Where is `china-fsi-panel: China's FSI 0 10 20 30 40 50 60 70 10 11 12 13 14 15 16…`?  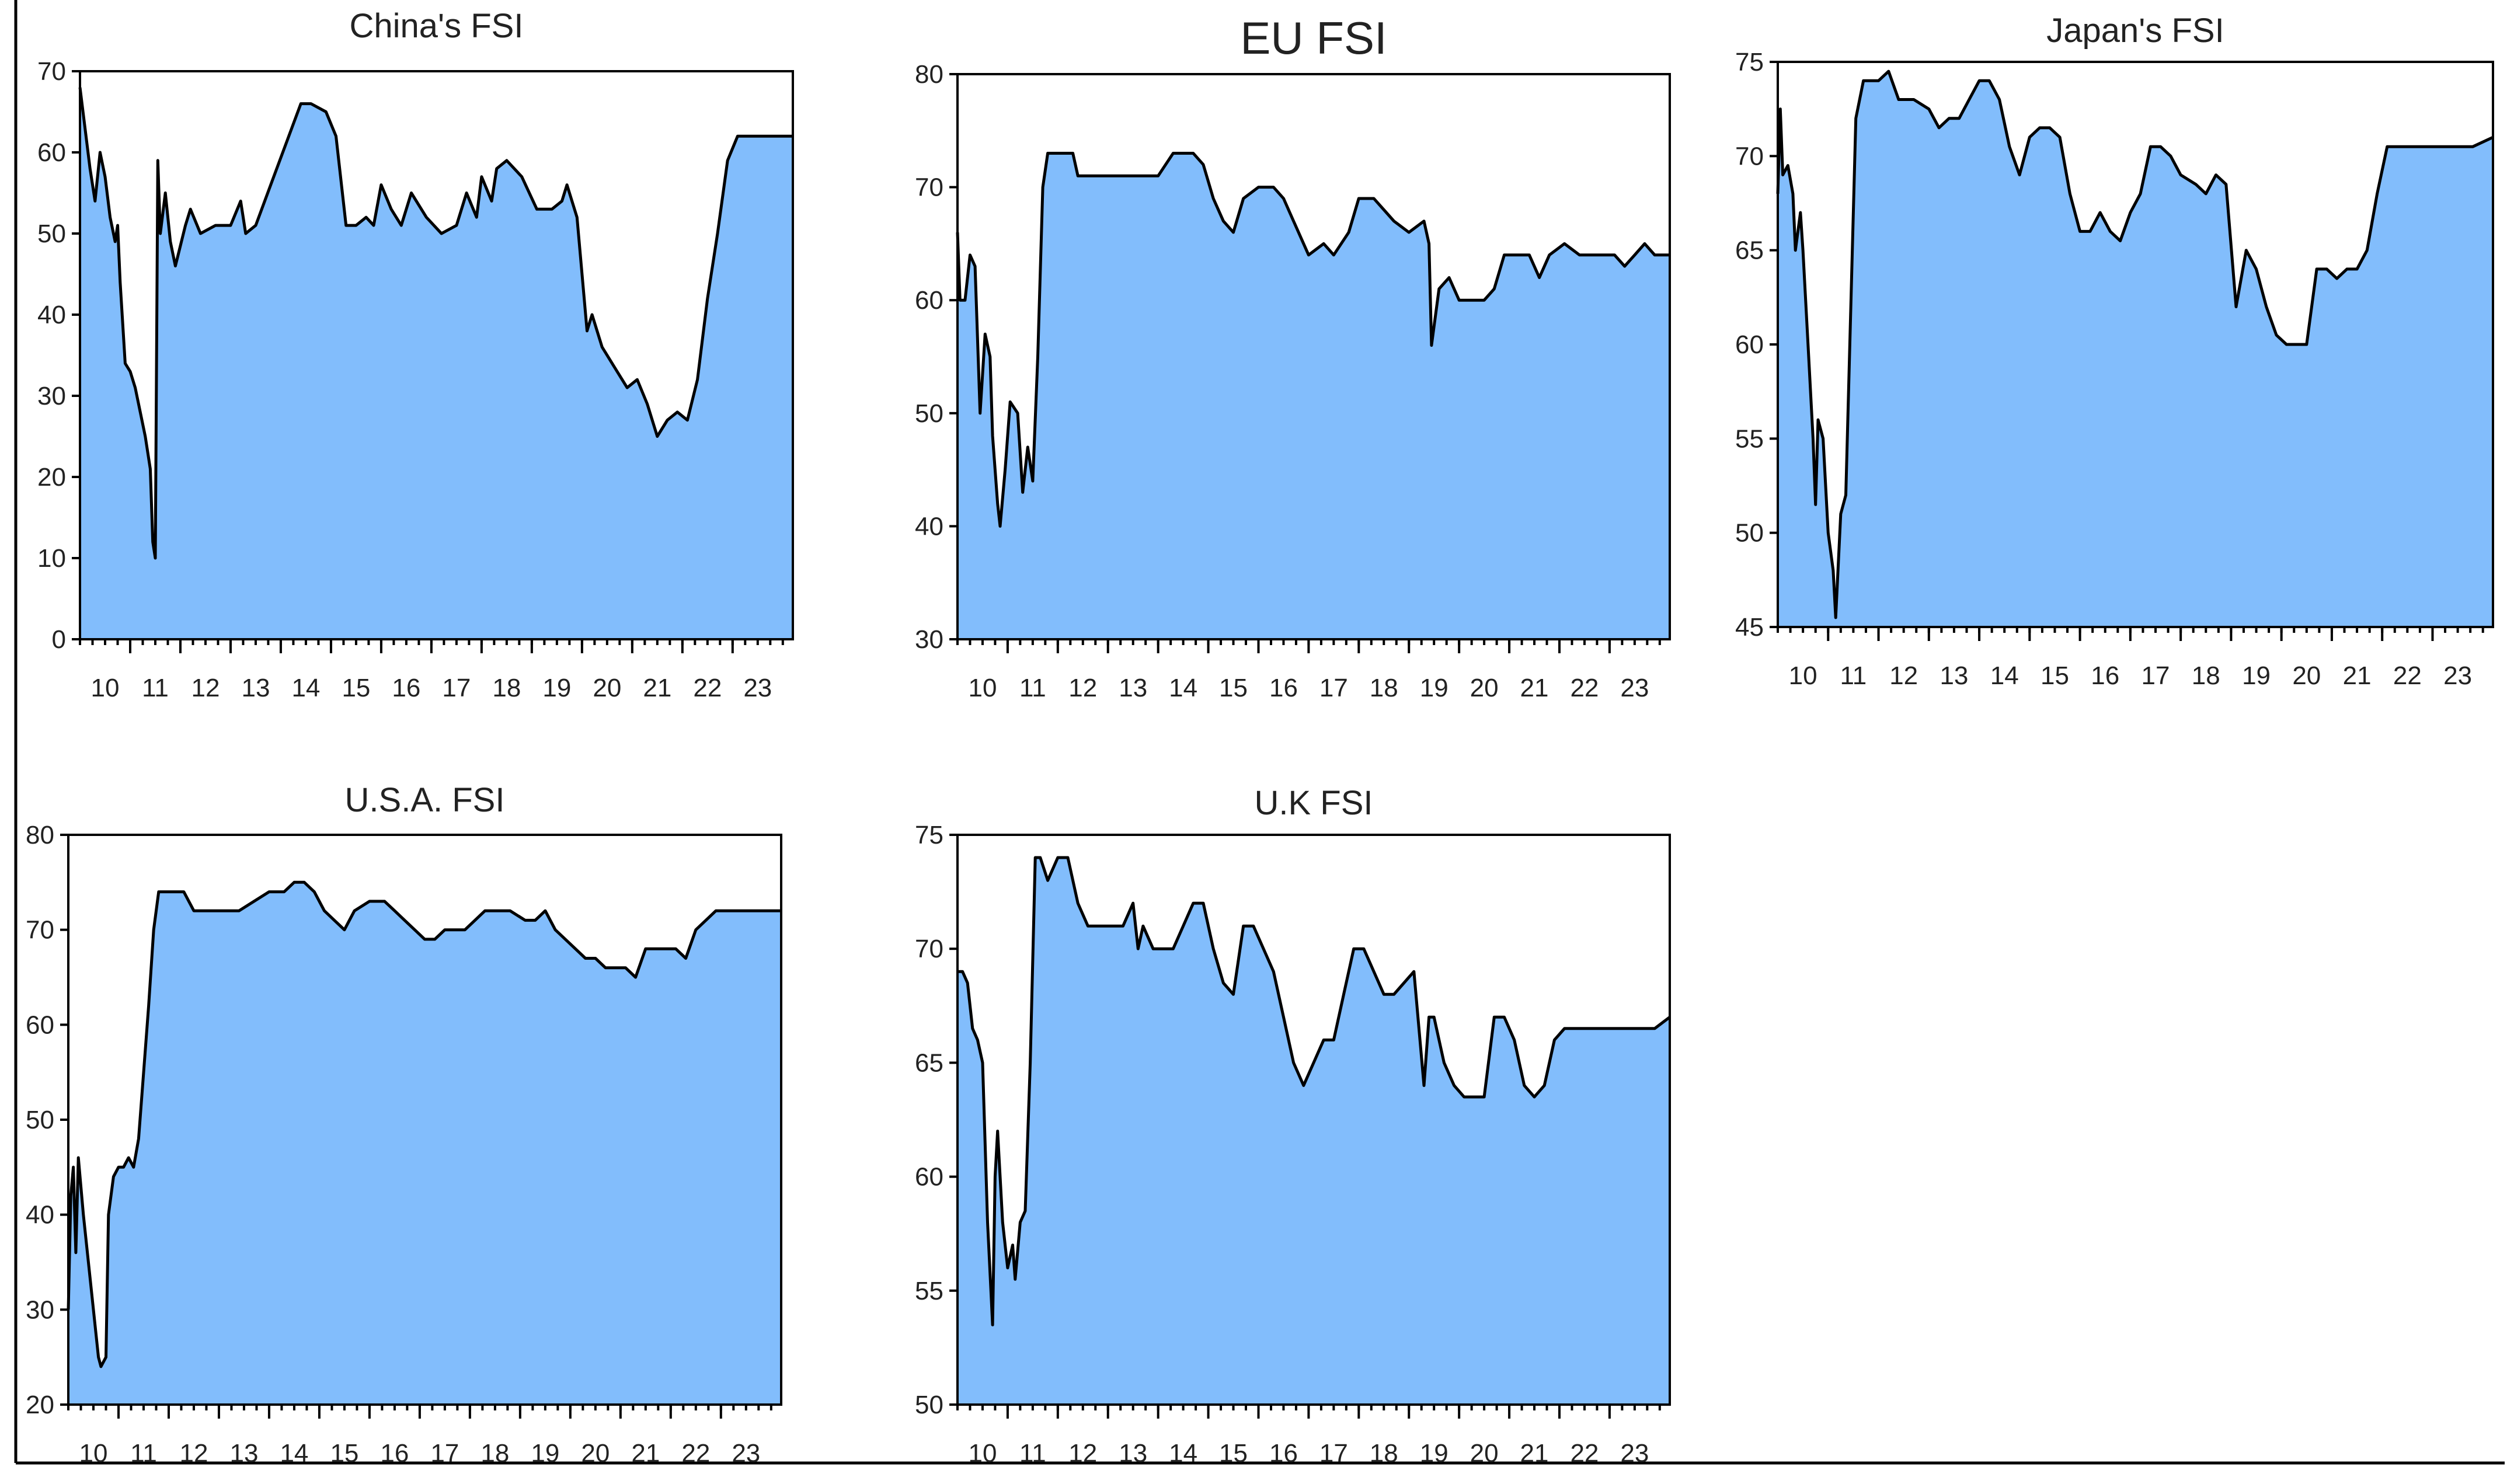
china-fsi-panel: China's FSI 0 10 20 30 40 50 60 70 10 11 12 13 14 15 16… is located at coordinates (415, 354).